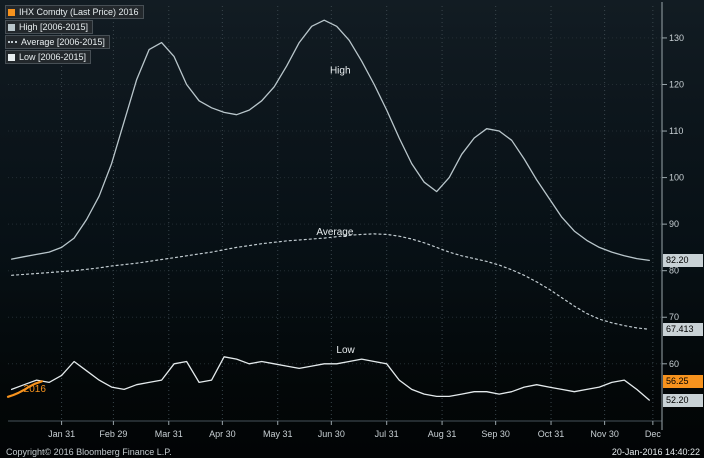  What do you see at coordinates (604, 434) in the screenshot?
I see `x-axis-tick-label: Nov 30` at bounding box center [604, 434].